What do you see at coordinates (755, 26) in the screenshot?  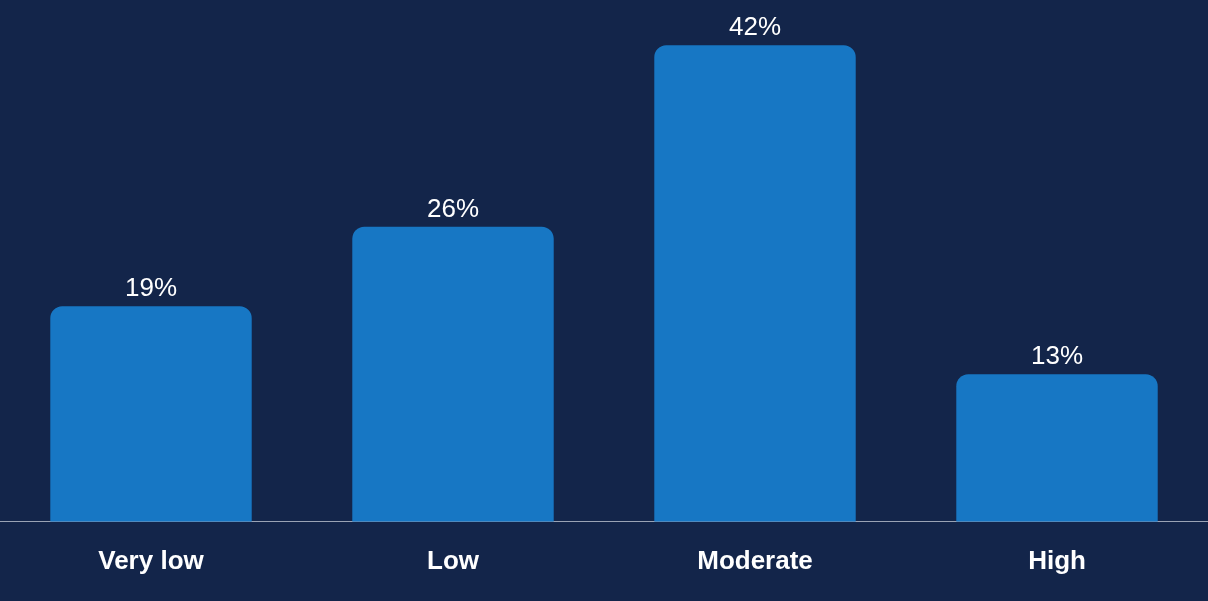 I see `data-label: 42%` at bounding box center [755, 26].